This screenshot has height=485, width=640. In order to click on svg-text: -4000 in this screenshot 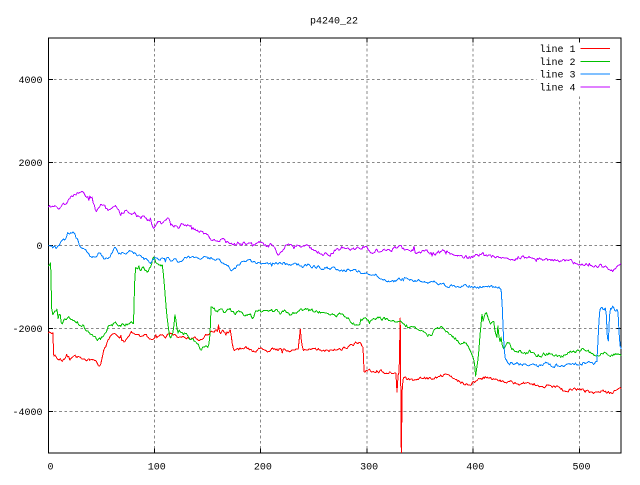, I will do `click(27, 413)`.